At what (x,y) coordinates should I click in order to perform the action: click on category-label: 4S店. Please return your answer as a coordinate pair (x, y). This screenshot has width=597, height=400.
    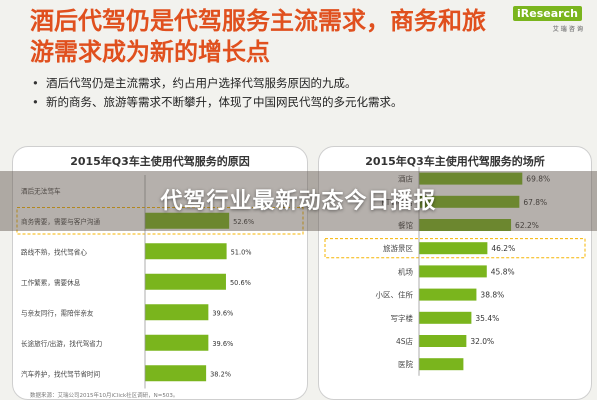
    Looking at the image, I should click on (405, 341).